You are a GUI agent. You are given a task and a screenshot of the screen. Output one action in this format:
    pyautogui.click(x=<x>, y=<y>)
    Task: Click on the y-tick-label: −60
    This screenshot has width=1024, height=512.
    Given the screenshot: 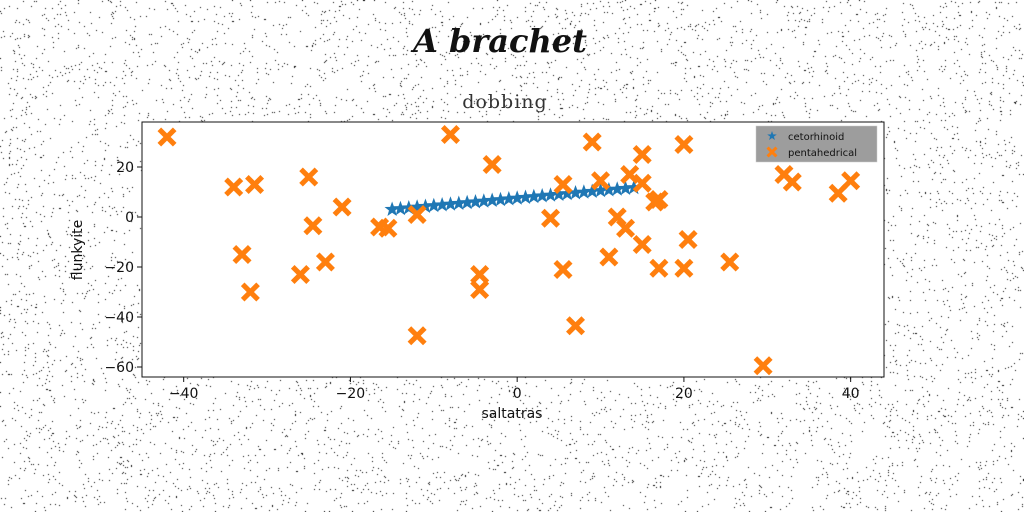 What is the action you would take?
    pyautogui.click(x=119, y=368)
    